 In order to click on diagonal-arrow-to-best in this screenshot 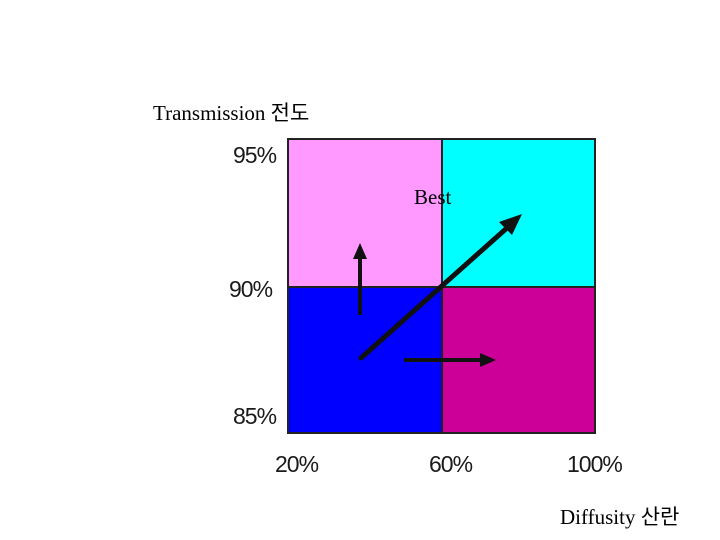, I will do `click(440, 287)`.